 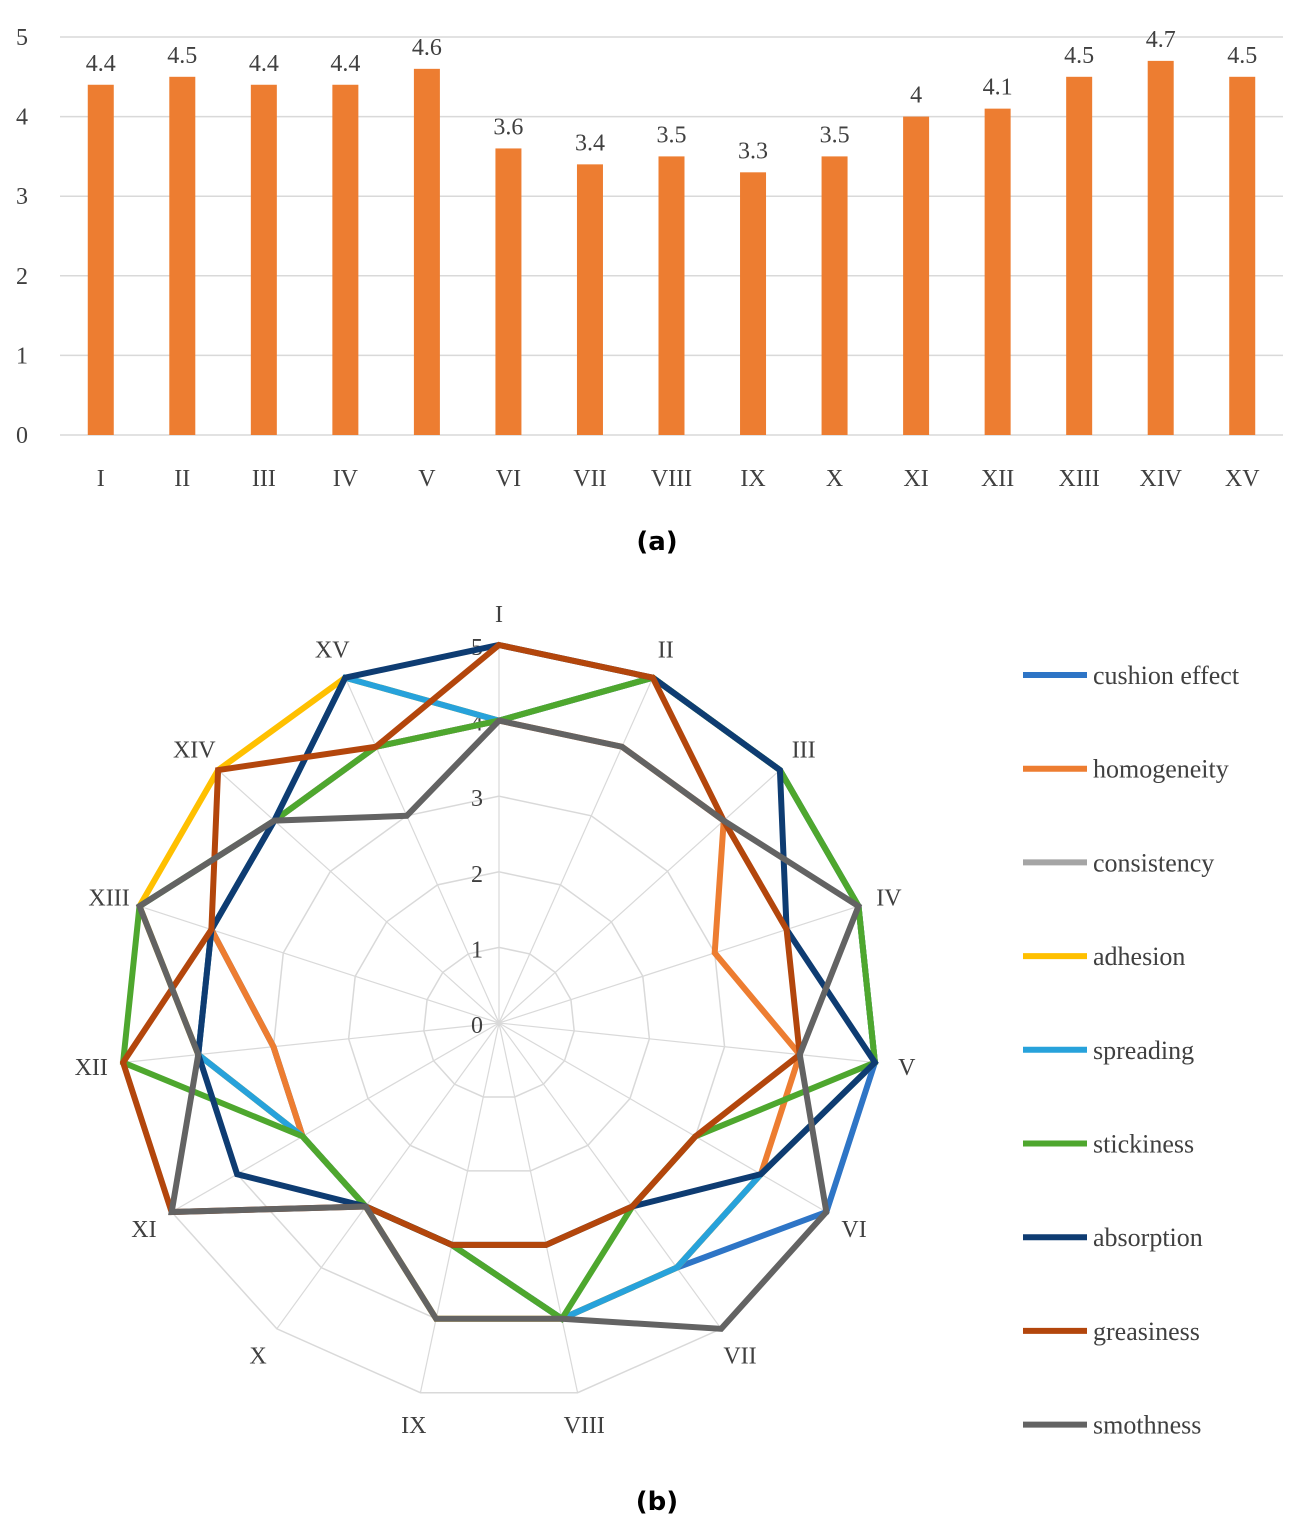 What do you see at coordinates (477, 799) in the screenshot?
I see `radar-ring-label: 3` at bounding box center [477, 799].